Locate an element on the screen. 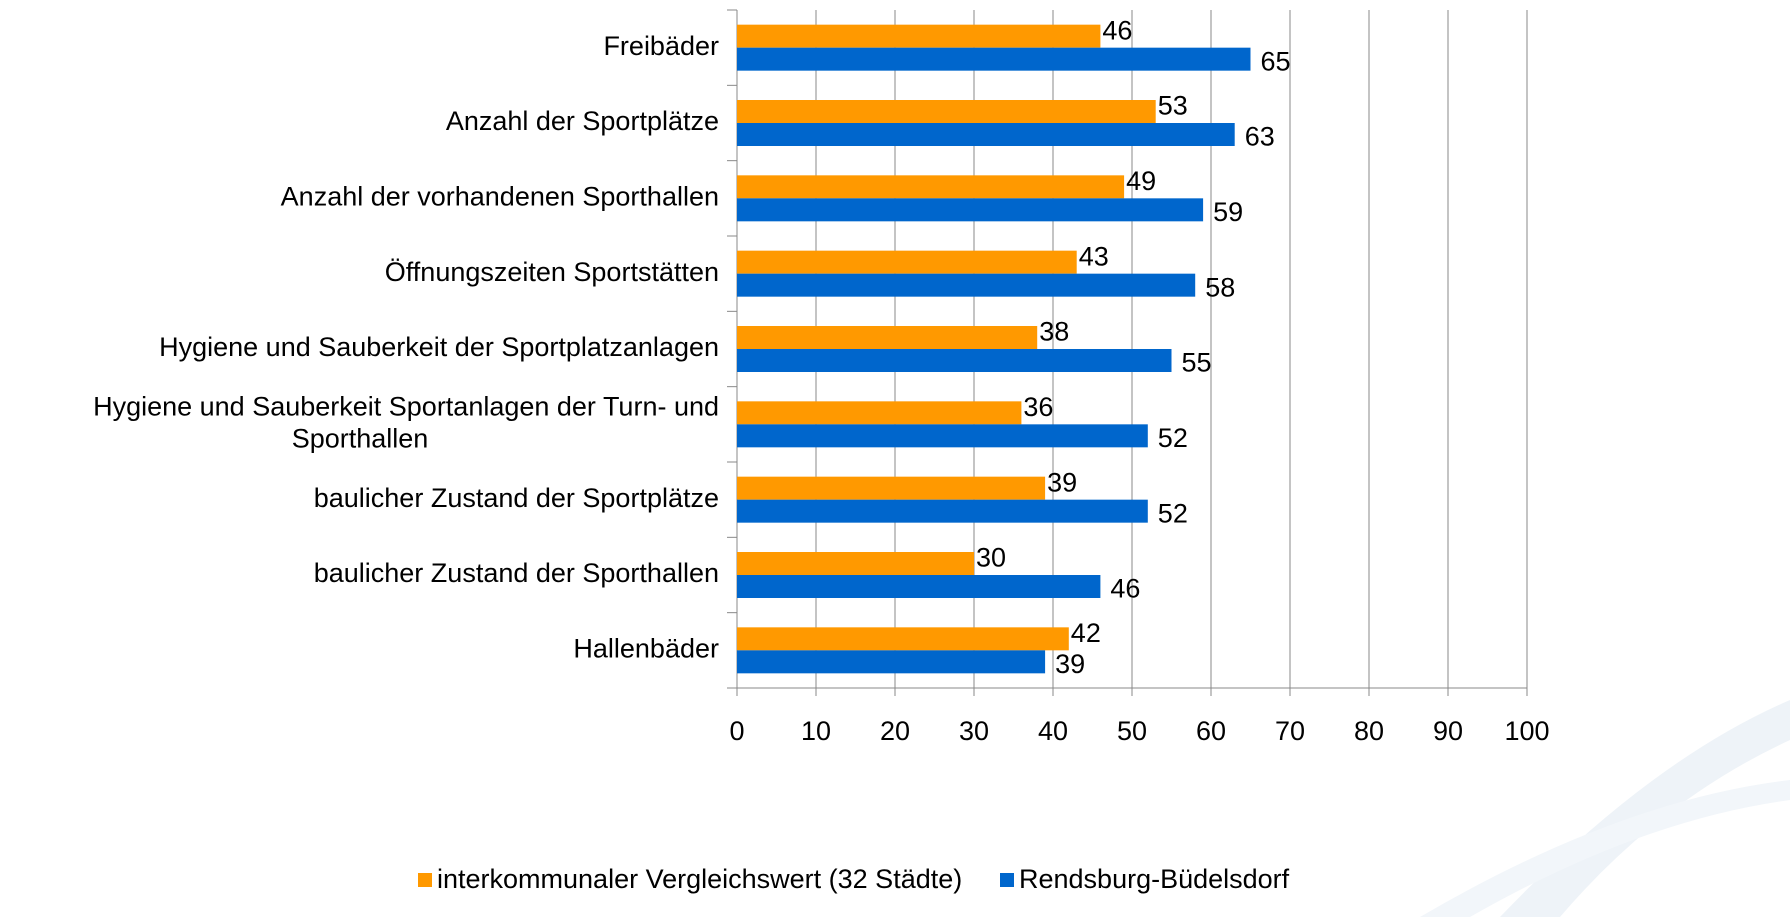 This screenshot has height=917, width=1790. x-tick-label: 10 is located at coordinates (816, 731).